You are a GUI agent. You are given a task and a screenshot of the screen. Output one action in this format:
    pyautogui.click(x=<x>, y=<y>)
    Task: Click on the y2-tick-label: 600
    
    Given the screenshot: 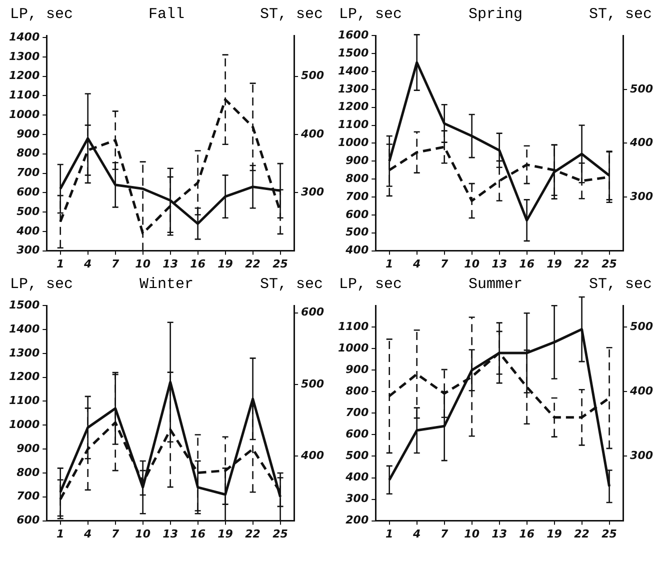 What is the action you would take?
    pyautogui.click(x=312, y=312)
    